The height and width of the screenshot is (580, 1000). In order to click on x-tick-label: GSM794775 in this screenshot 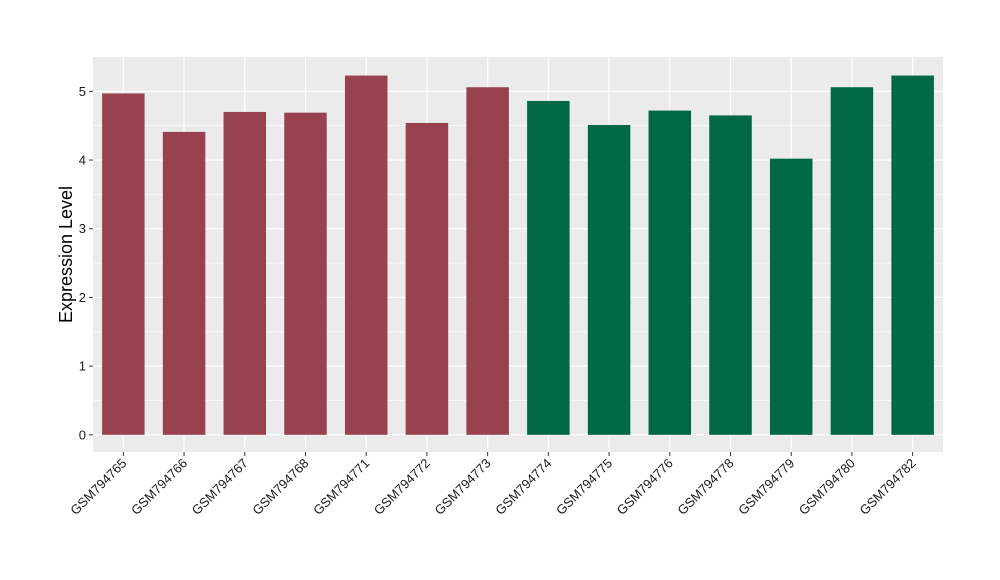, I will do `click(584, 487)`.